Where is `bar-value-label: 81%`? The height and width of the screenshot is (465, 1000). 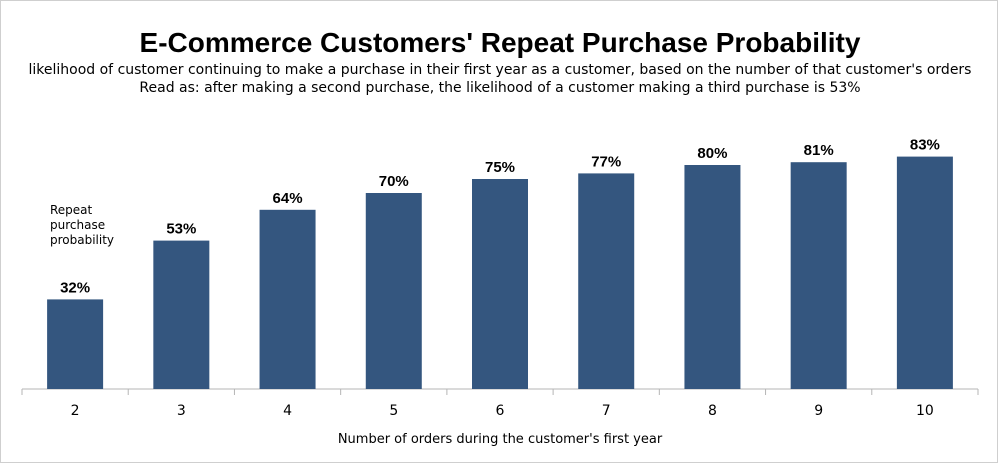
bar-value-label: 81% is located at coordinates (819, 150).